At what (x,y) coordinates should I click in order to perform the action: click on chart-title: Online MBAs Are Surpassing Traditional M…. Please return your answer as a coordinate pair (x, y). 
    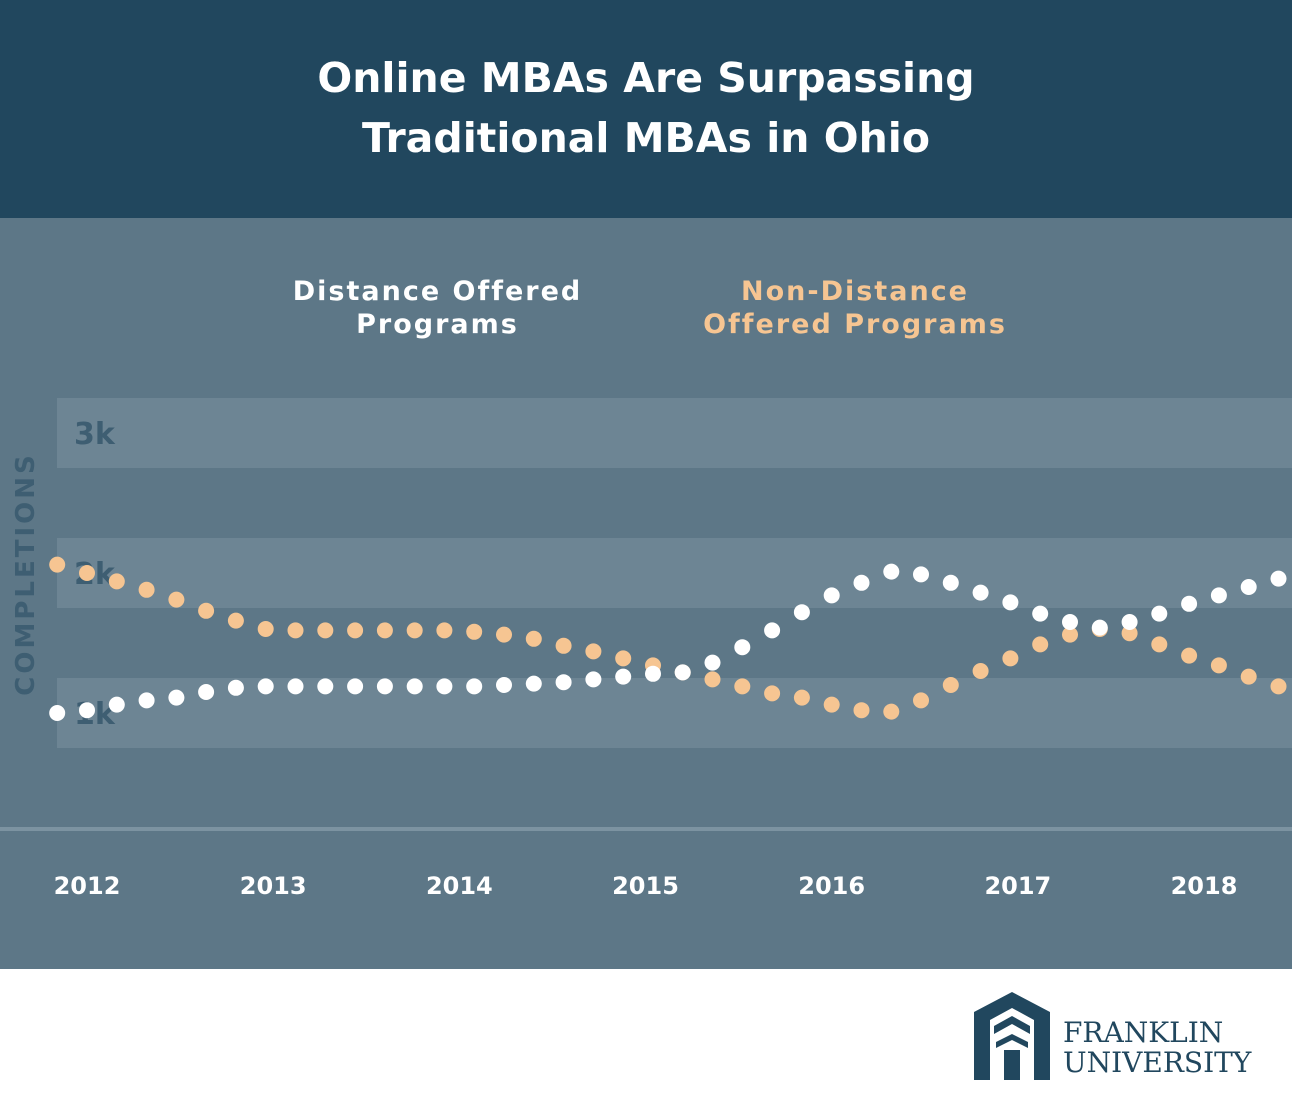
    Looking at the image, I should click on (646, 108).